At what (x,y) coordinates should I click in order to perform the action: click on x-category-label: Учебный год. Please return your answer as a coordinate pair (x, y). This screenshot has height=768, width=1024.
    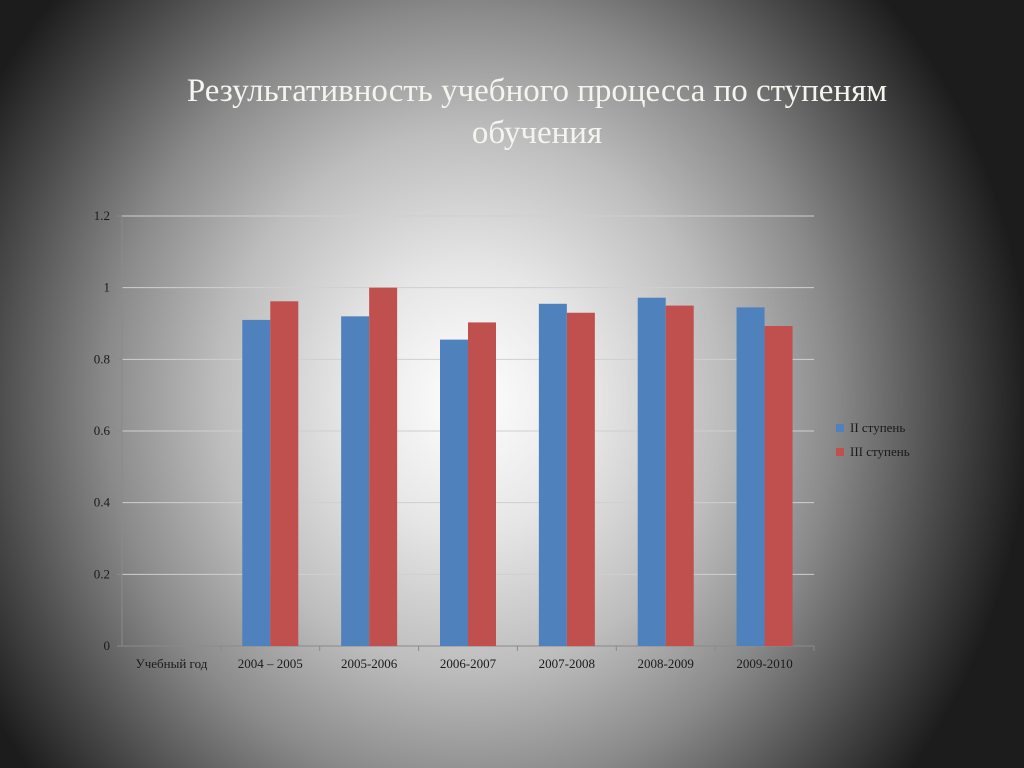
    Looking at the image, I should click on (172, 663).